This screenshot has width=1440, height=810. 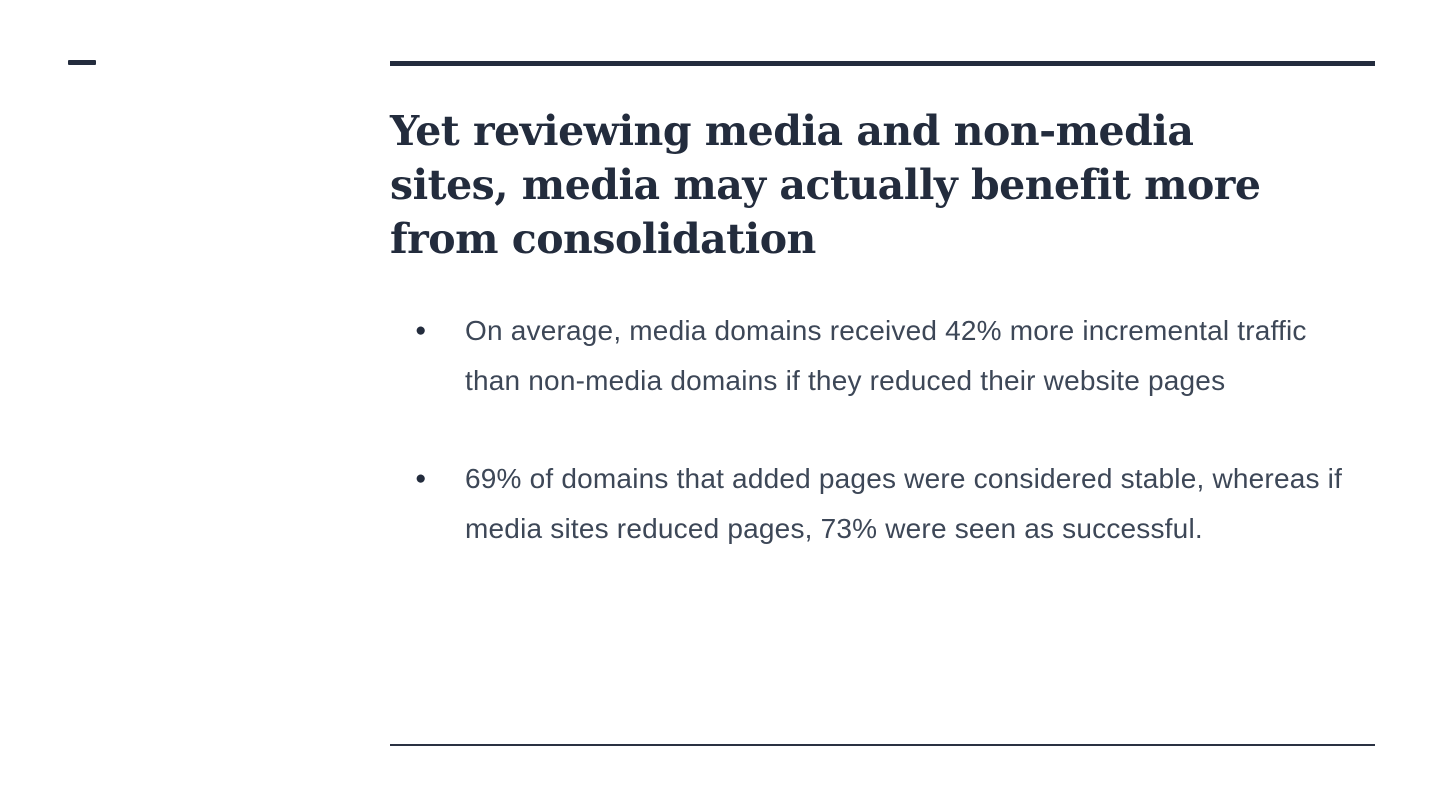 What do you see at coordinates (82, 62) in the screenshot?
I see `corner-dash-decoration` at bounding box center [82, 62].